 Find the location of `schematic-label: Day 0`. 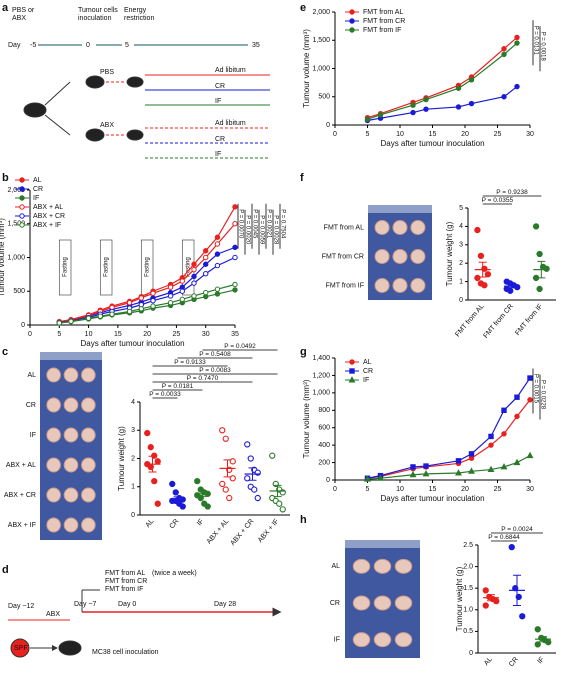

schematic-label: Day 0 is located at coordinates (127, 604).